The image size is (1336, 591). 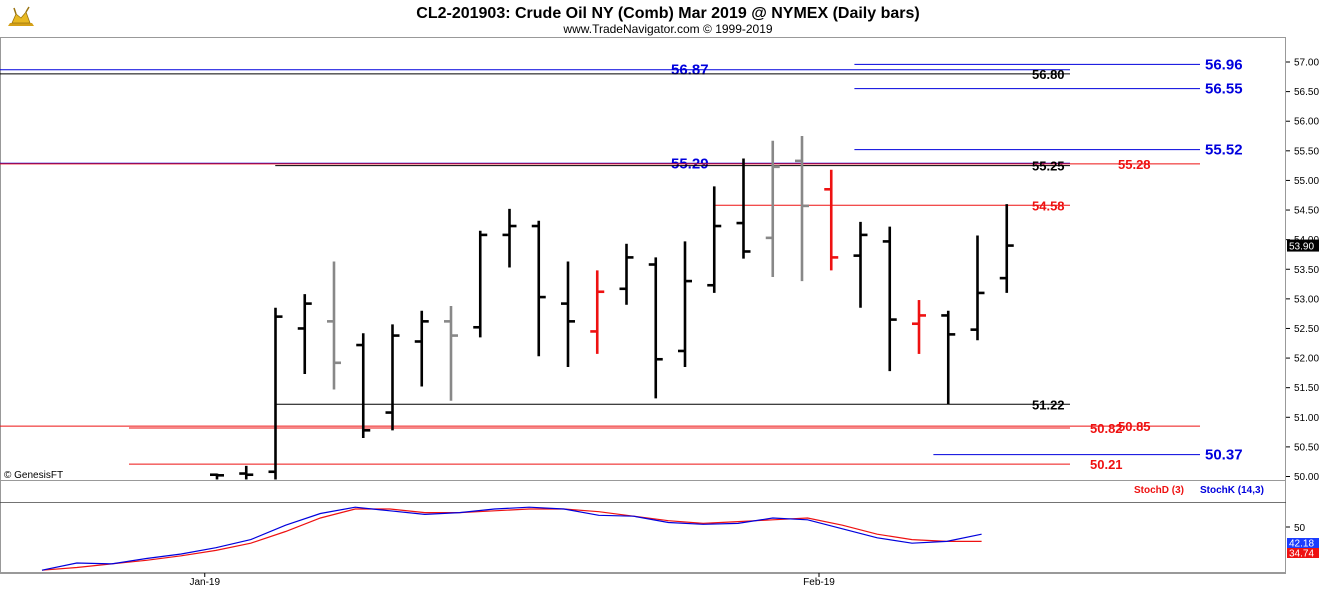 I want to click on level-label: 50.37, so click(x=1224, y=455).